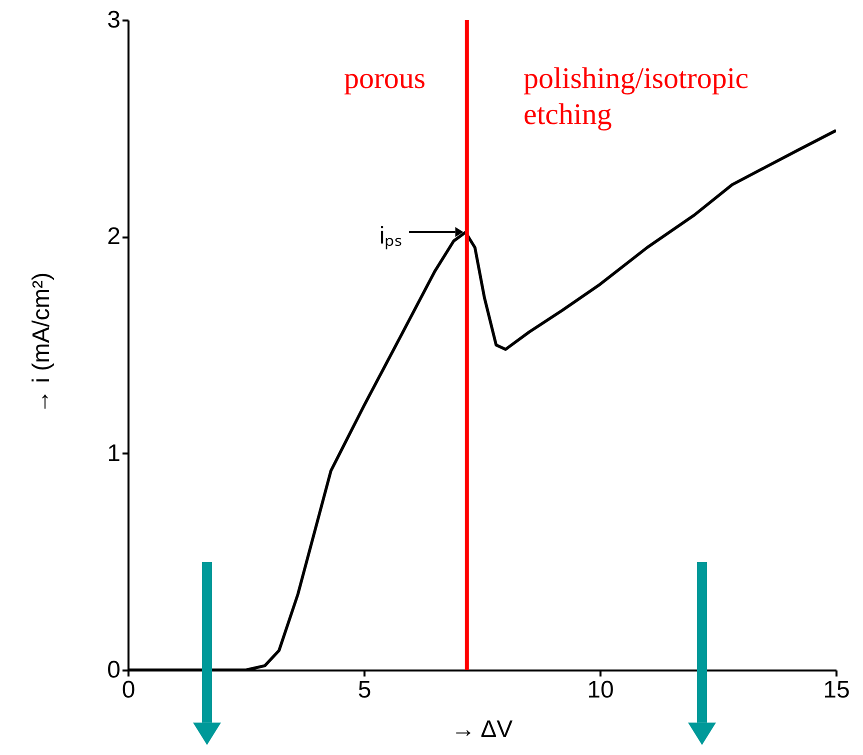 The width and height of the screenshot is (863, 755). Describe the element at coordinates (113, 670) in the screenshot. I see `y-tick-label: 0` at that location.